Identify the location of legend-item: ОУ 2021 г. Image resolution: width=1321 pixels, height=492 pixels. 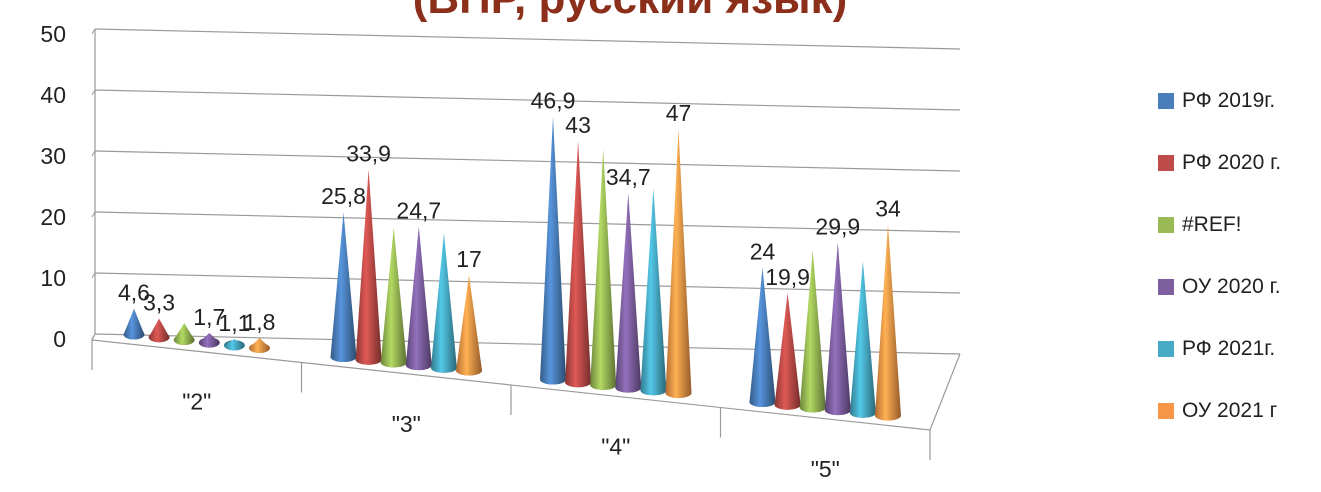
(1238, 411).